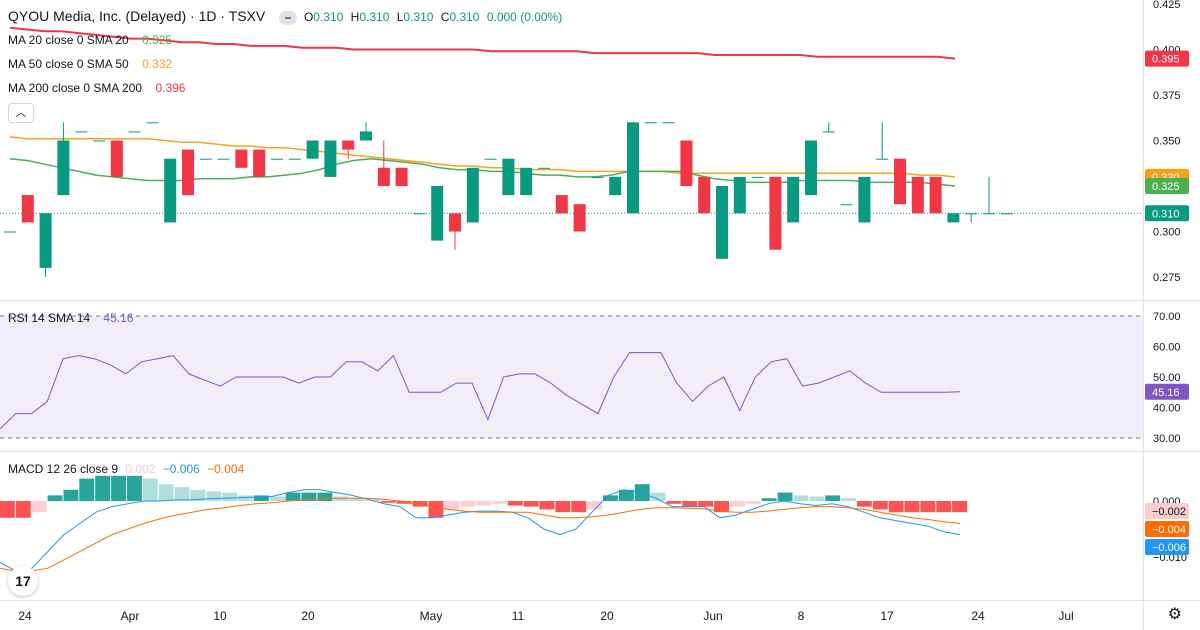  I want to click on symbol-title: QYOU Media, Inc. (Delayed) · 1D · TSXV, so click(137, 16).